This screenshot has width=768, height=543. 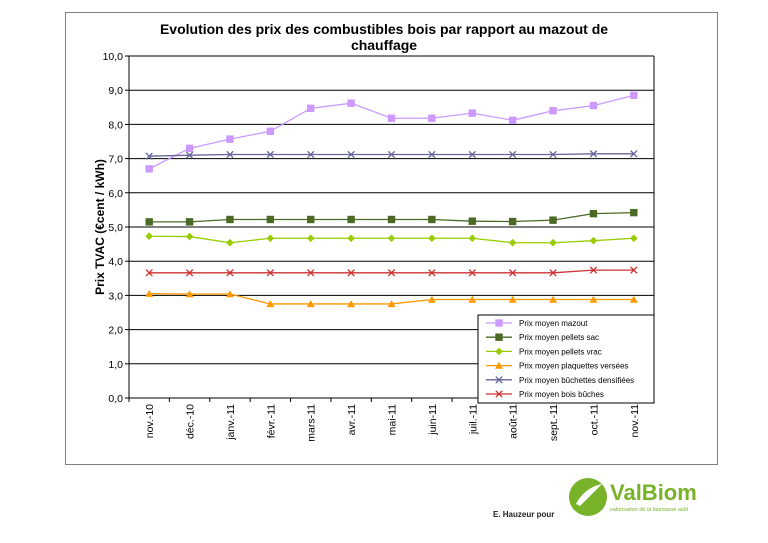 What do you see at coordinates (115, 262) in the screenshot?
I see `y-tick-label: 4,0` at bounding box center [115, 262].